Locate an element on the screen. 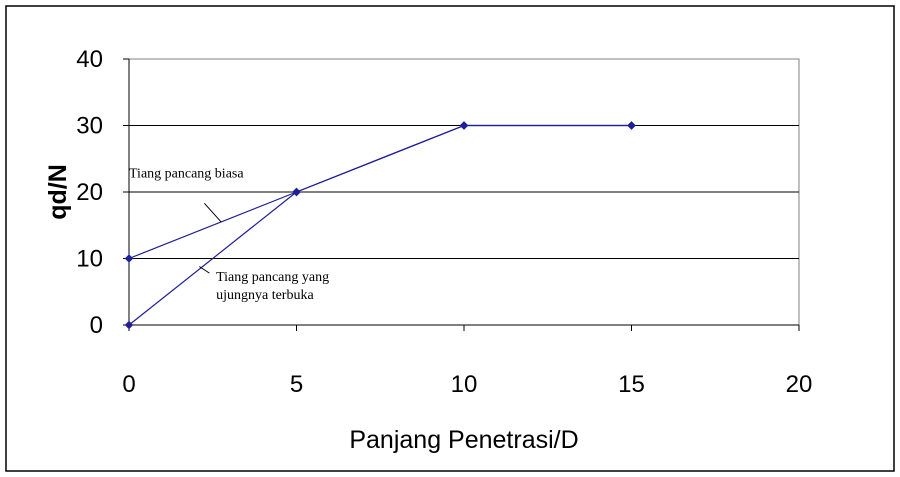 This screenshot has height=477, width=900. y-tick-label: 10 is located at coordinates (89, 259).